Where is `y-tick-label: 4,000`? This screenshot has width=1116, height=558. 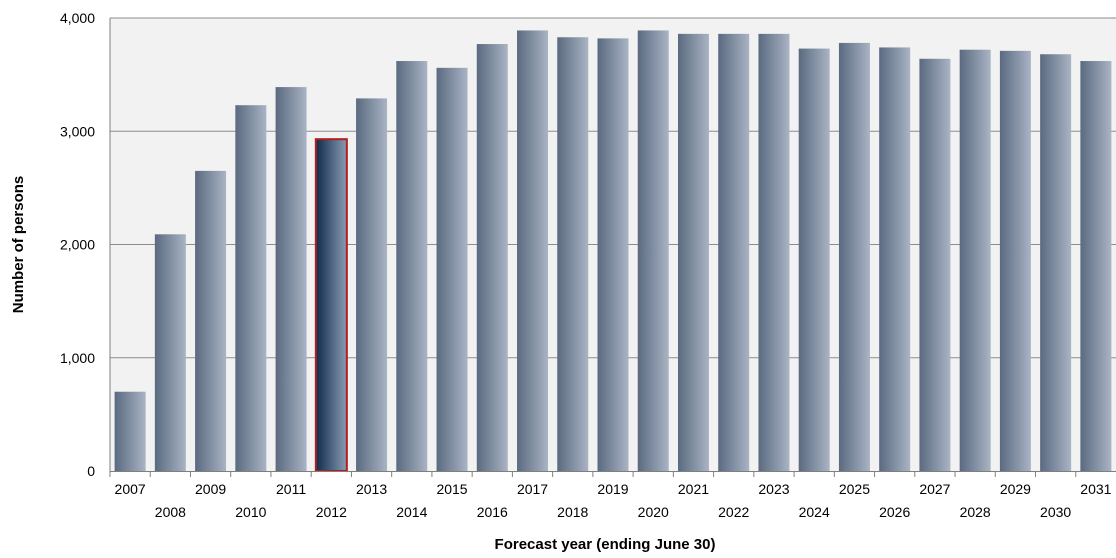 y-tick-label: 4,000 is located at coordinates (77, 18).